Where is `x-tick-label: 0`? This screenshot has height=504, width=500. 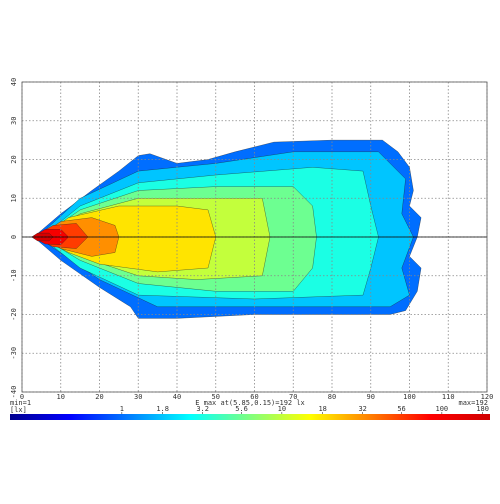
x-tick-label: 0 is located at coordinates (22, 397).